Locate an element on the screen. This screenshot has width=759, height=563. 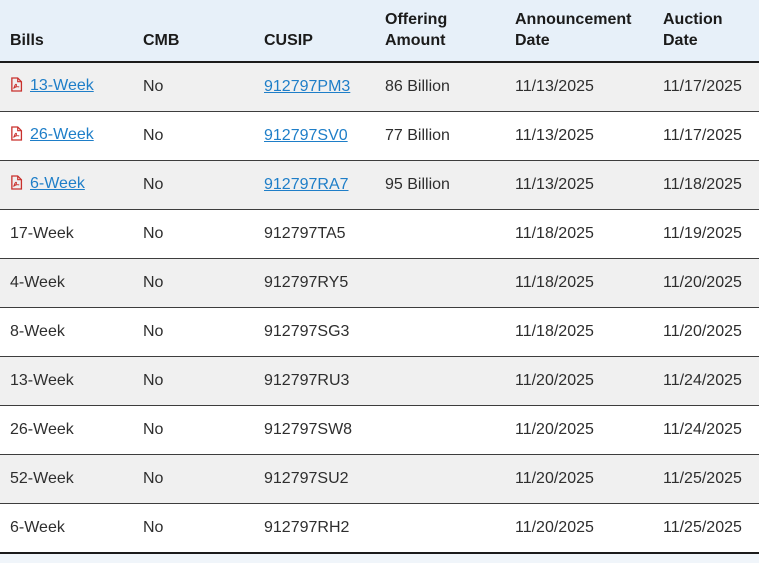
cusip-link: 912797PM3 is located at coordinates (307, 87).